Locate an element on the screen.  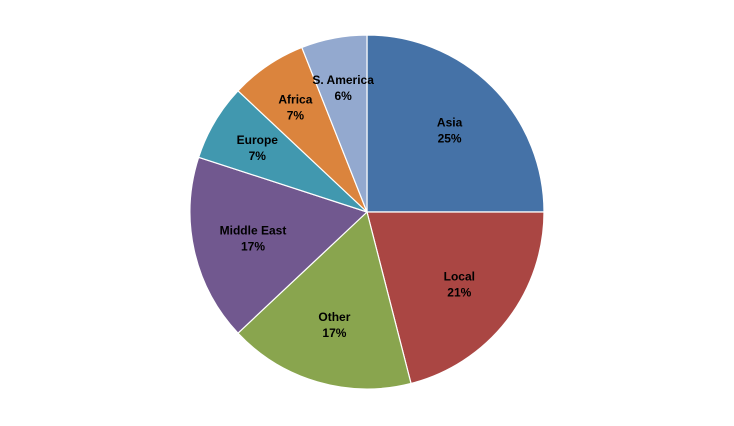
slice-percent-africa: 7% is located at coordinates (296, 116).